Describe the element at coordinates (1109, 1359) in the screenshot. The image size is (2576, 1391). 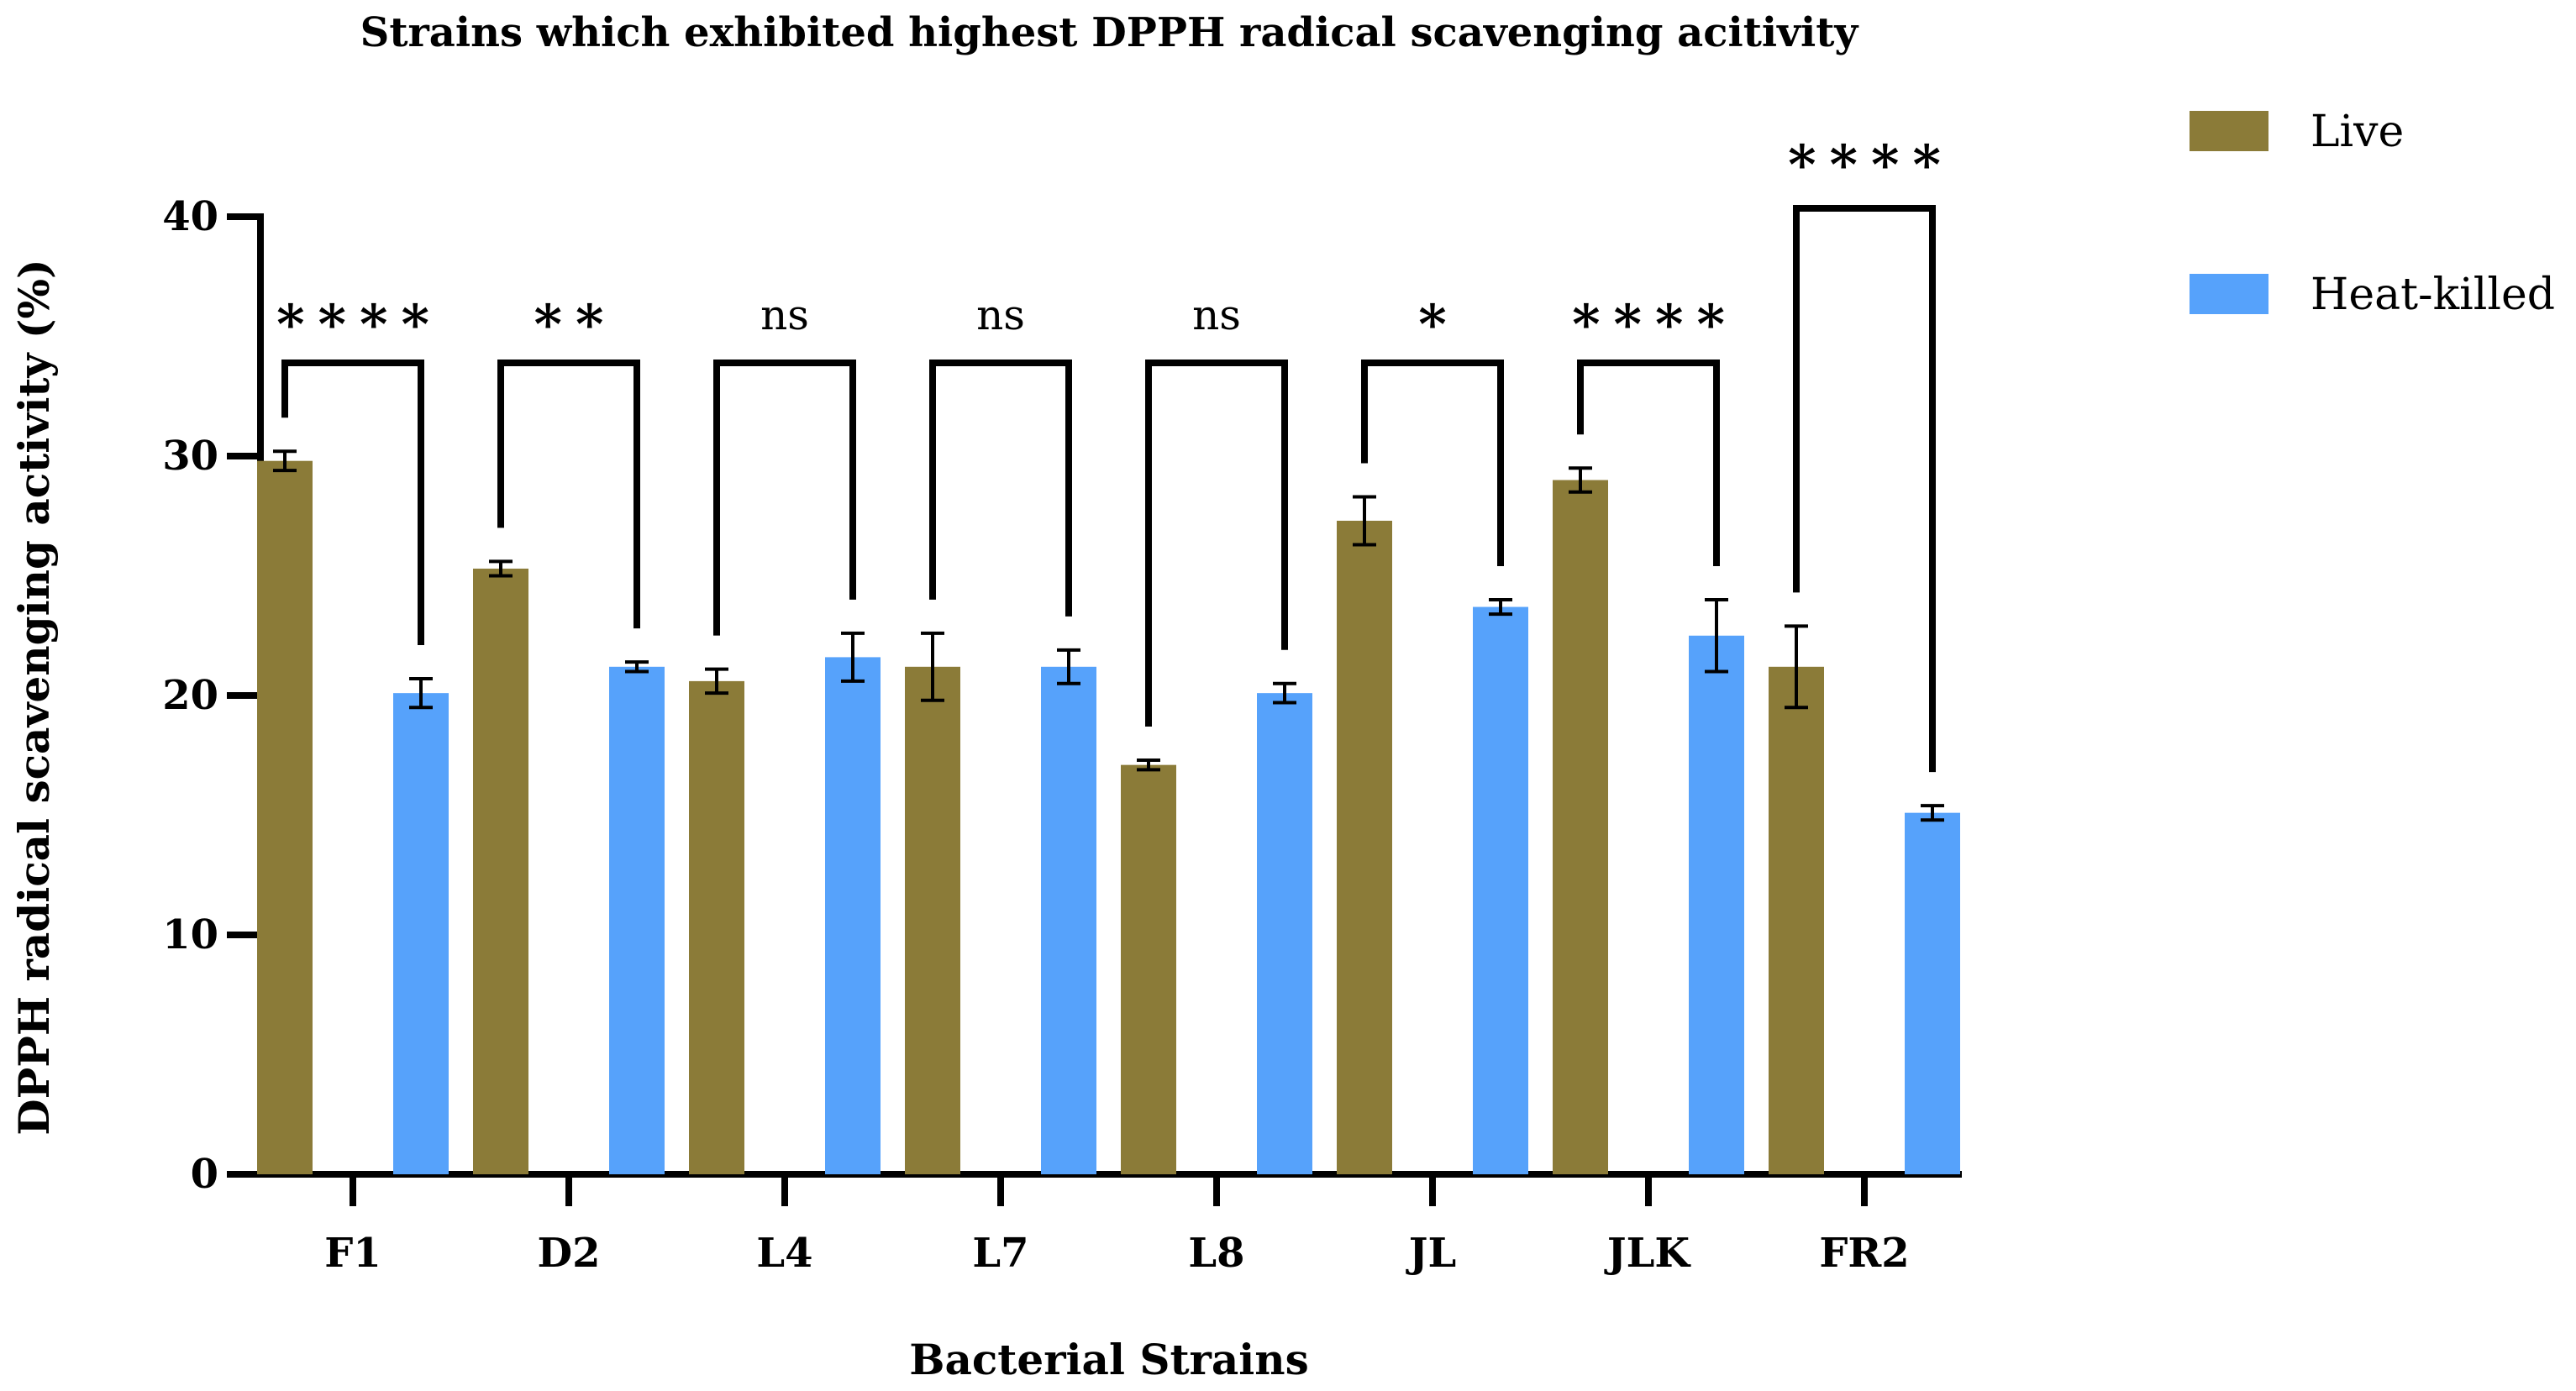
I see `x-axis-title: Bacterial Strains` at that location.